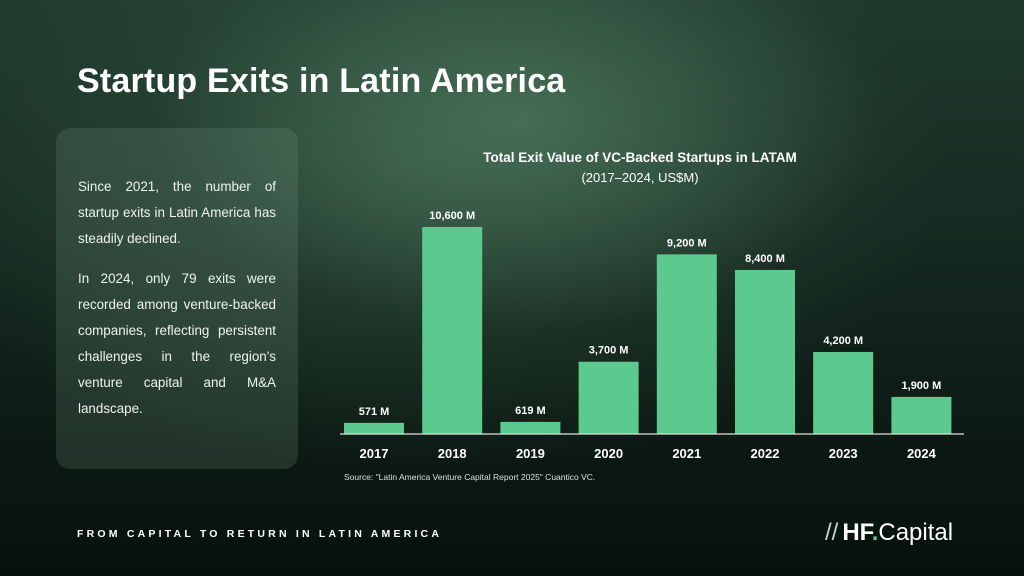 The width and height of the screenshot is (1024, 576). I want to click on x-tick-2023: 2023, so click(843, 453).